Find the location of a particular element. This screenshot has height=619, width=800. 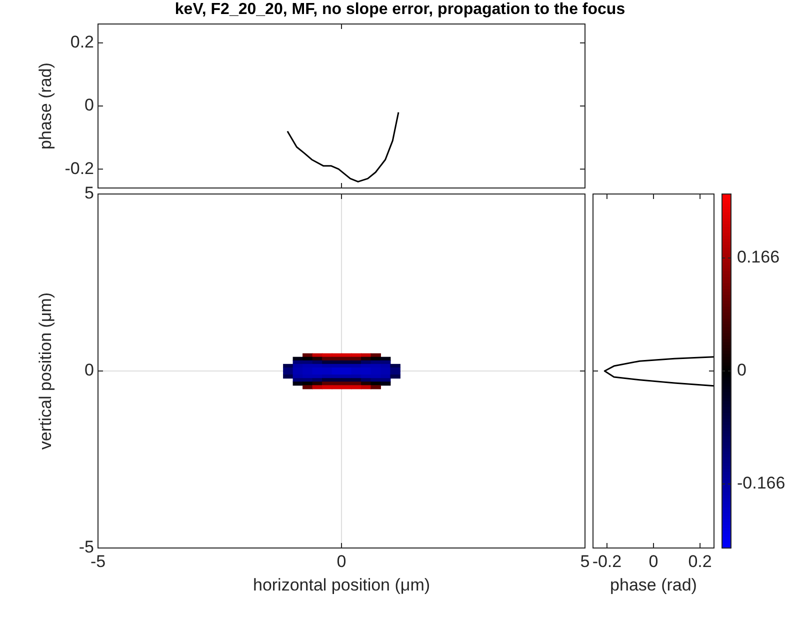

x-axis-title: horizontal position (μm) is located at coordinates (341, 584).